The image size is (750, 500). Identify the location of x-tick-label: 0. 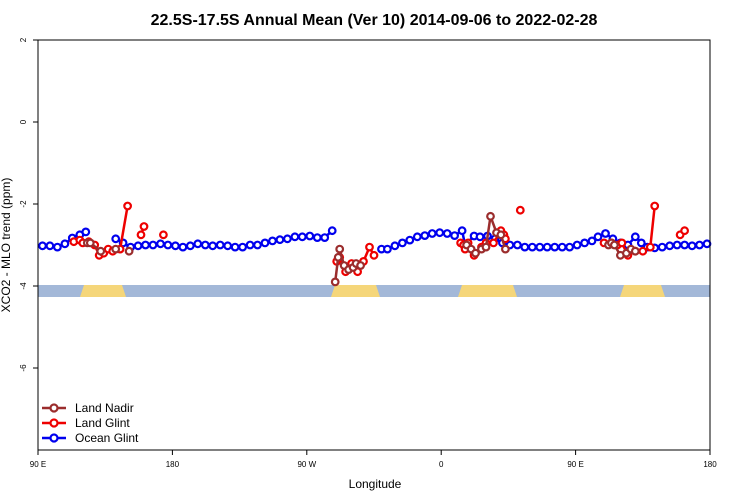
(441, 464).